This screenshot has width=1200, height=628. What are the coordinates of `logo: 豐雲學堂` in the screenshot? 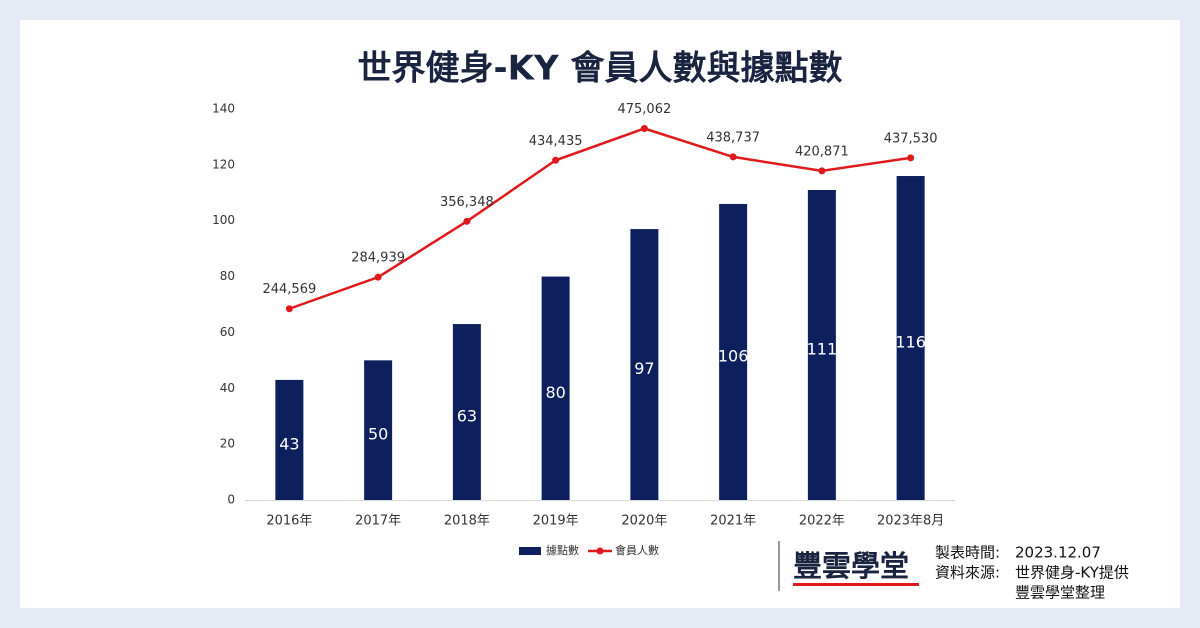 It's located at (851, 566).